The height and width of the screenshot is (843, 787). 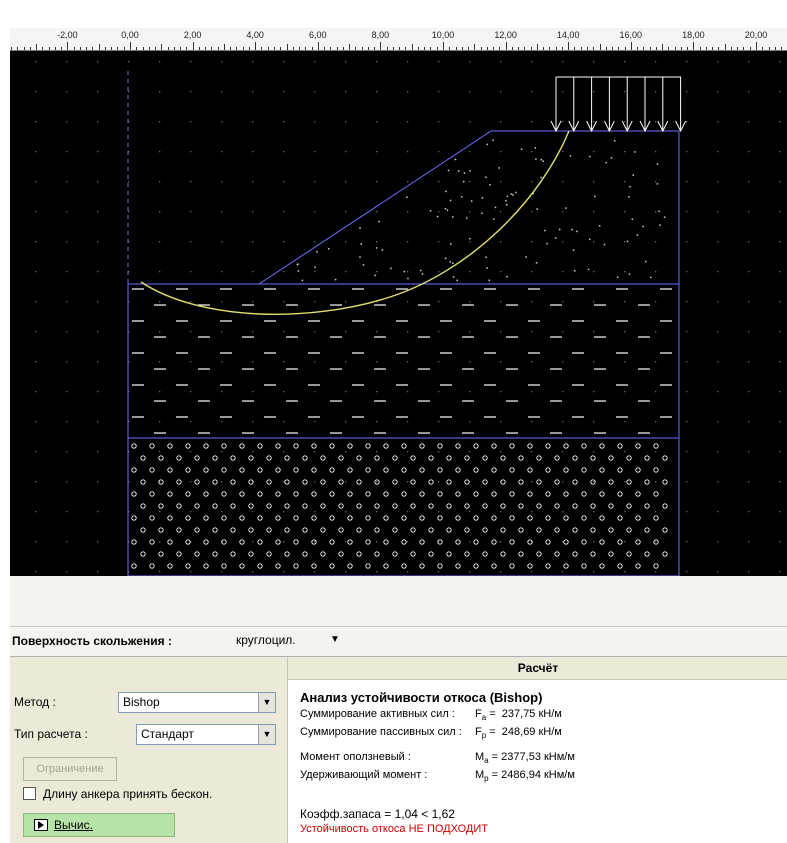 What do you see at coordinates (206, 734) in the screenshot?
I see `calc-type-select: Стандарт ▼` at bounding box center [206, 734].